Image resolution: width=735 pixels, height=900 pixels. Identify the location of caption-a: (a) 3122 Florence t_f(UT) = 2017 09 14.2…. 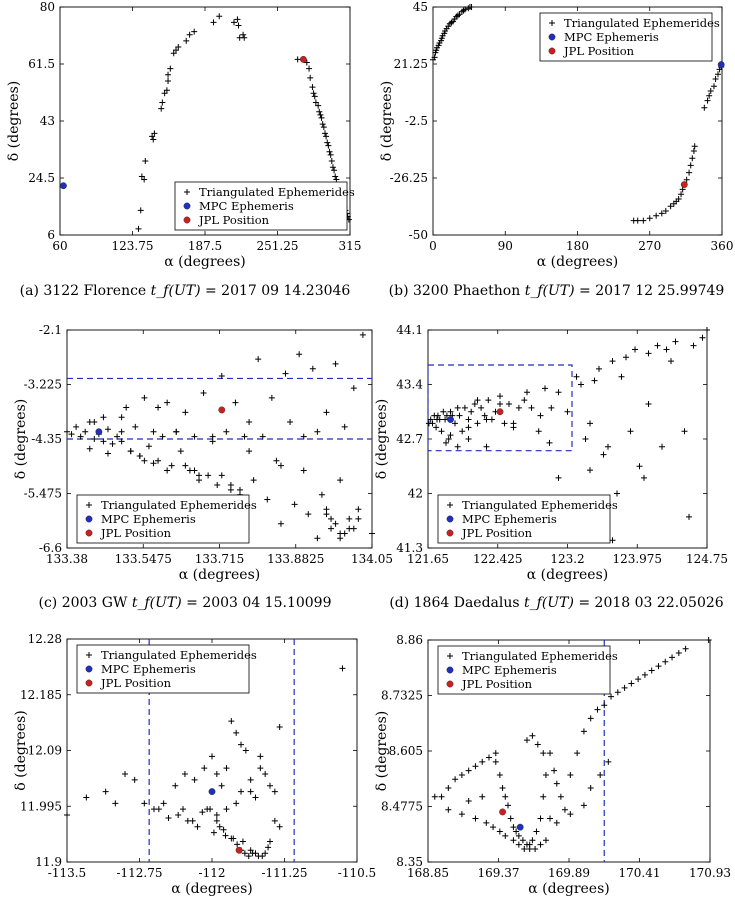
(185, 291).